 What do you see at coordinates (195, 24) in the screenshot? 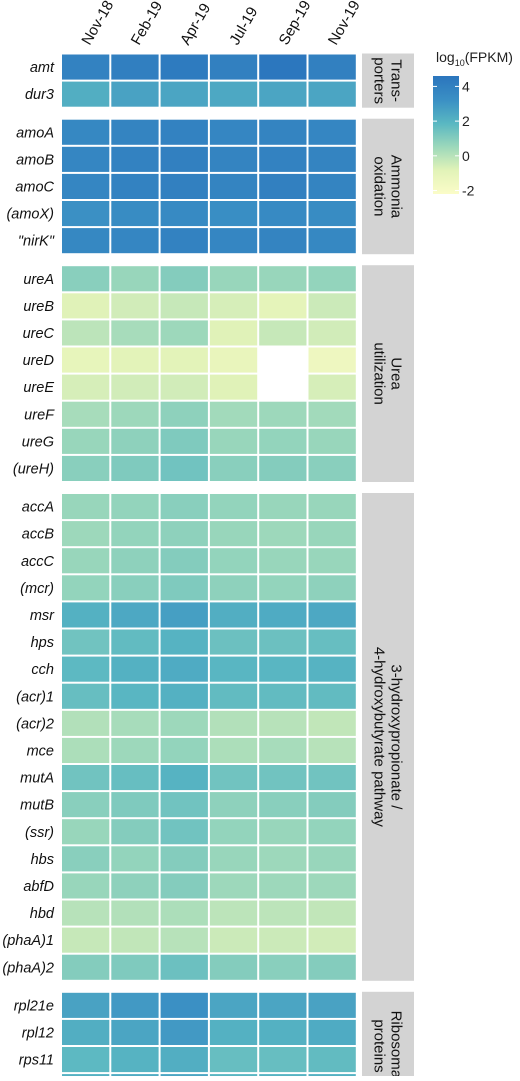
I see `column-label-apr-19: Apr-19` at bounding box center [195, 24].